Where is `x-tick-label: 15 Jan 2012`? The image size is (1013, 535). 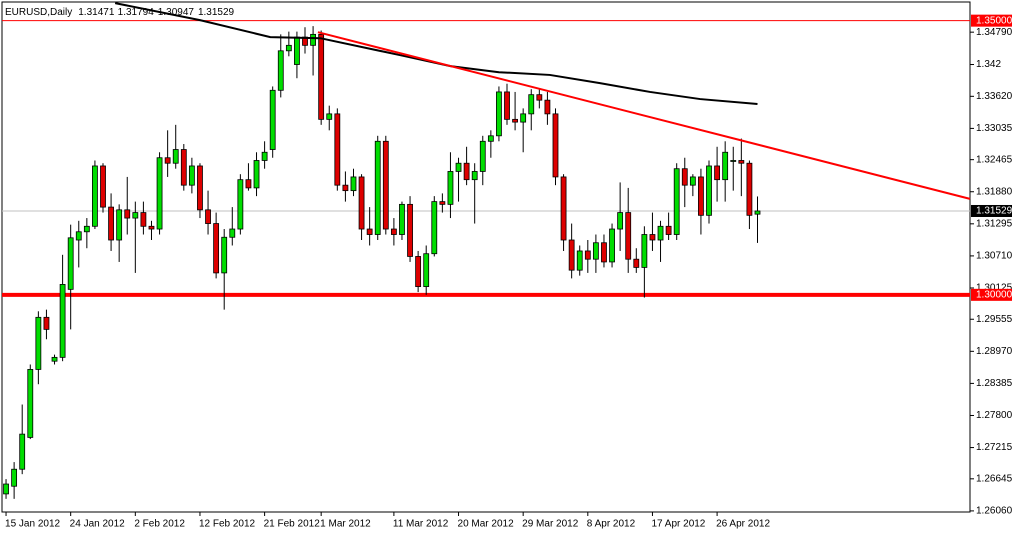 x-tick-label: 15 Jan 2012 is located at coordinates (32, 524).